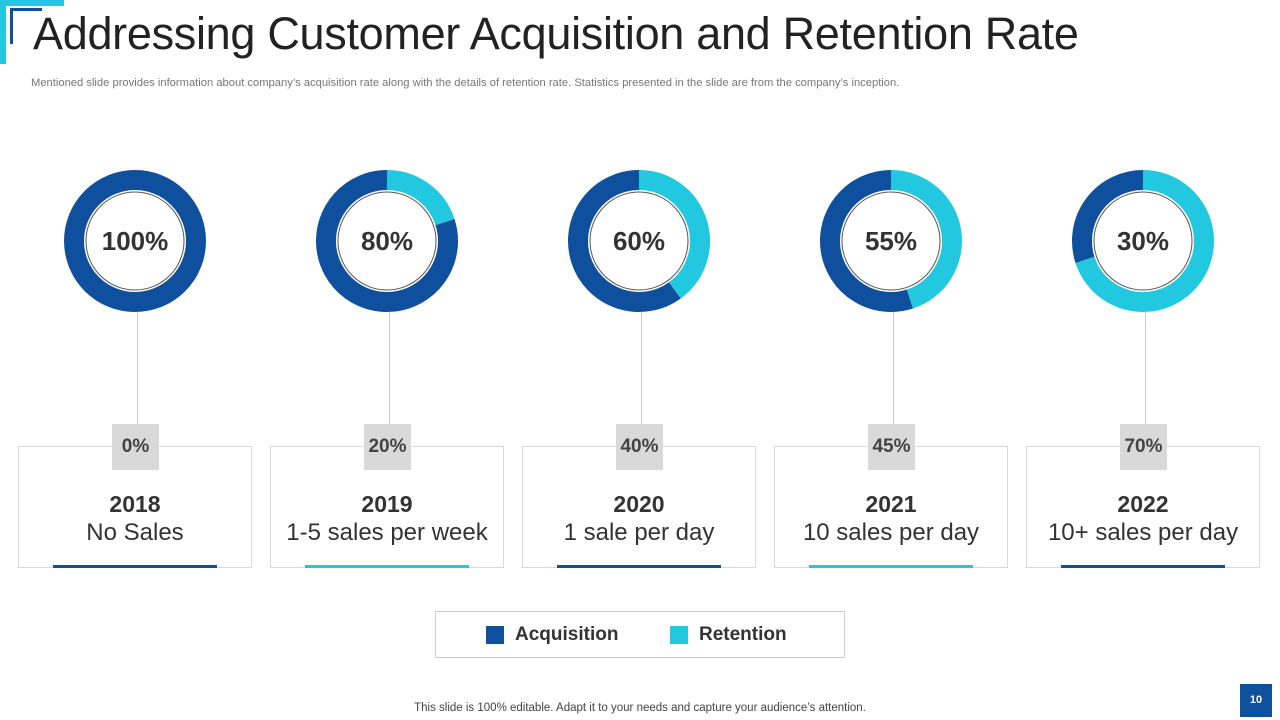 The image size is (1280, 720). Describe the element at coordinates (135, 504) in the screenshot. I see `card-year: 2018` at that location.